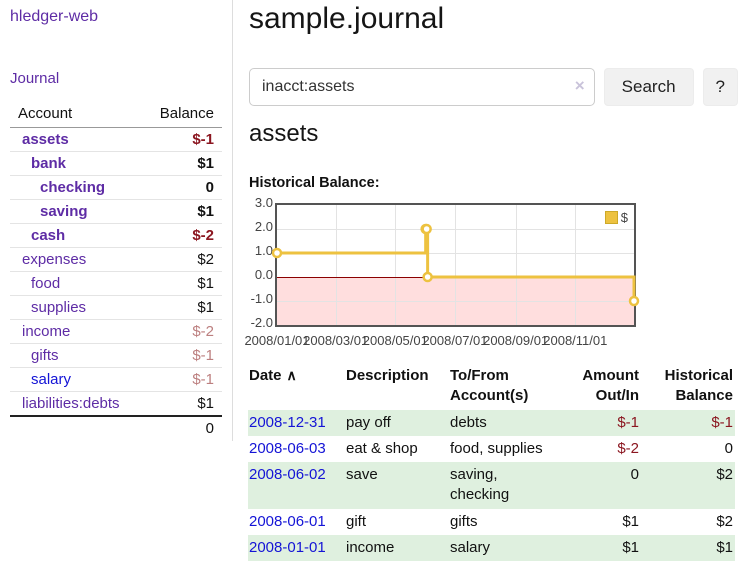 The image size is (742, 582). What do you see at coordinates (45, 355) in the screenshot?
I see `account-link-gifts: gifts` at bounding box center [45, 355].